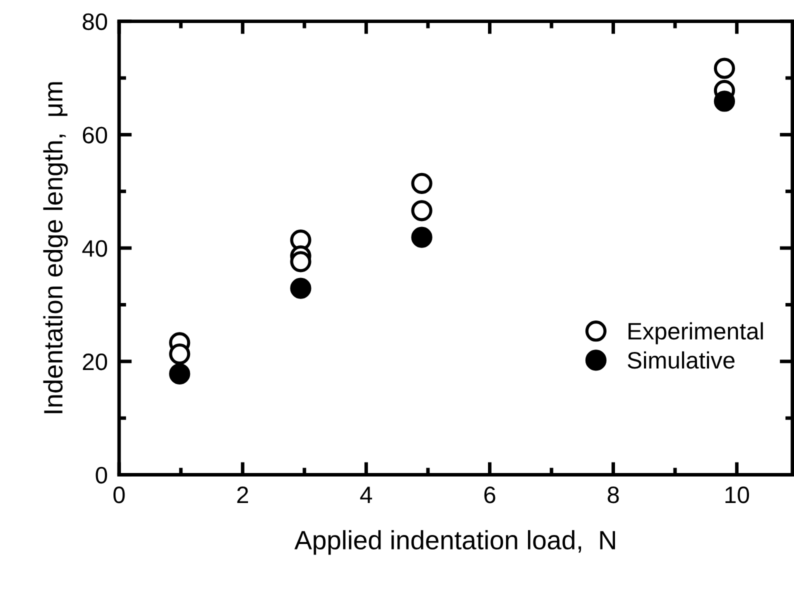 Image resolution: width=794 pixels, height=592 pixels. I want to click on y-tick-label: 0, so click(102, 475).